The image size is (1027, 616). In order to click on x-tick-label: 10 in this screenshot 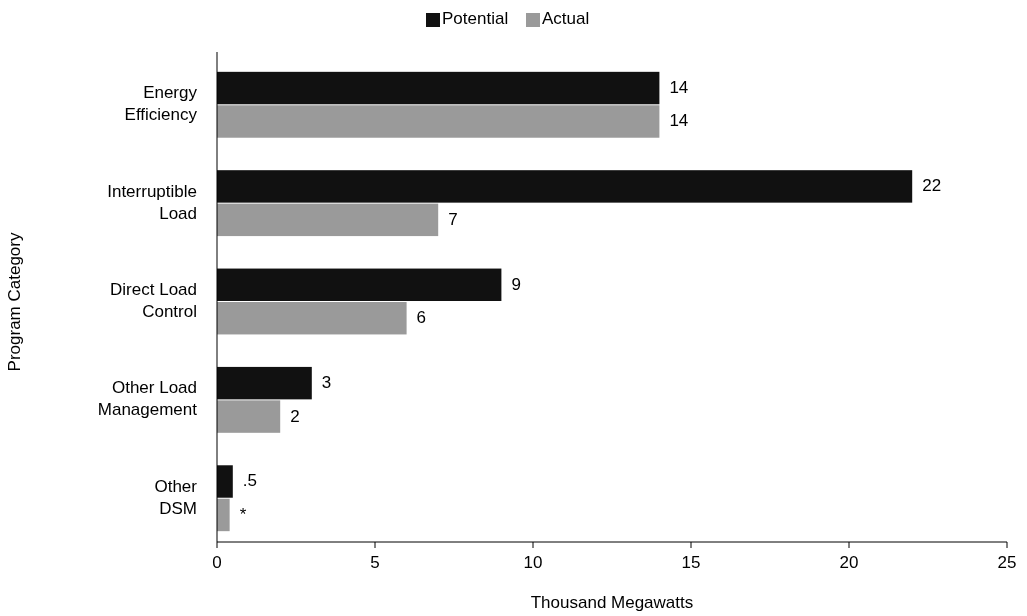, I will do `click(533, 562)`.